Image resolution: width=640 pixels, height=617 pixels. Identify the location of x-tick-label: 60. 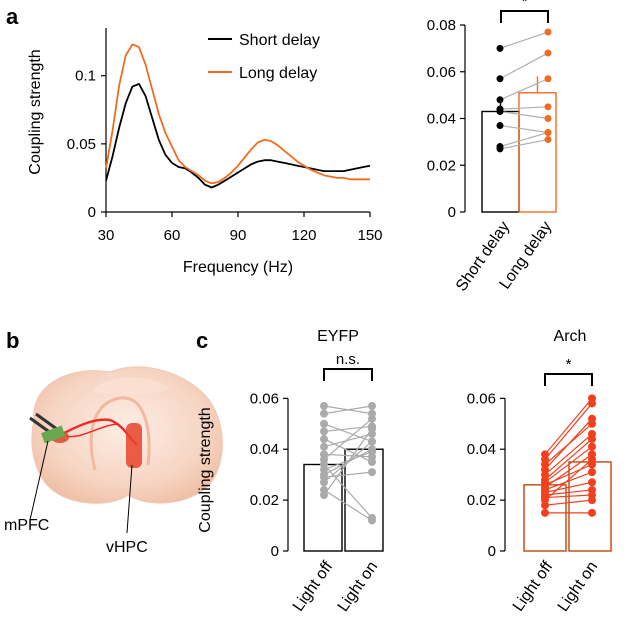
(172, 235).